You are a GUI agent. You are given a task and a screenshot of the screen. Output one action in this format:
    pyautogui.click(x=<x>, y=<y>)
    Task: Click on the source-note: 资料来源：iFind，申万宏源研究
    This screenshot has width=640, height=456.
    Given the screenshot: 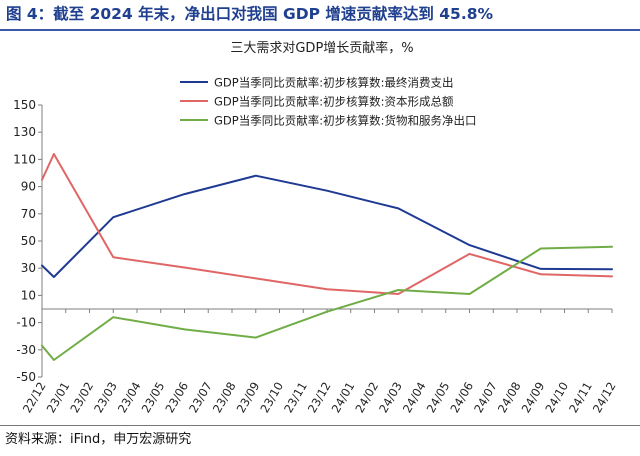 What is the action you would take?
    pyautogui.click(x=98, y=439)
    